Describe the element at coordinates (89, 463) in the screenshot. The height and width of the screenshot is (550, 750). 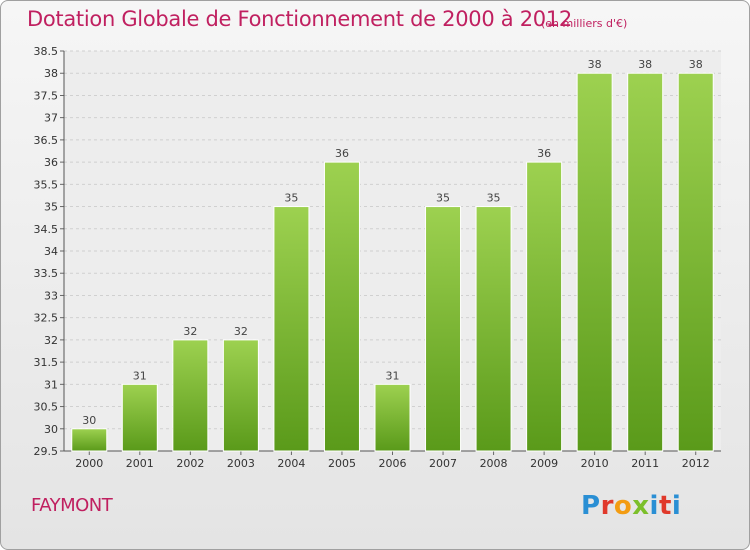
I see `x-tick-label: 2000` at that location.